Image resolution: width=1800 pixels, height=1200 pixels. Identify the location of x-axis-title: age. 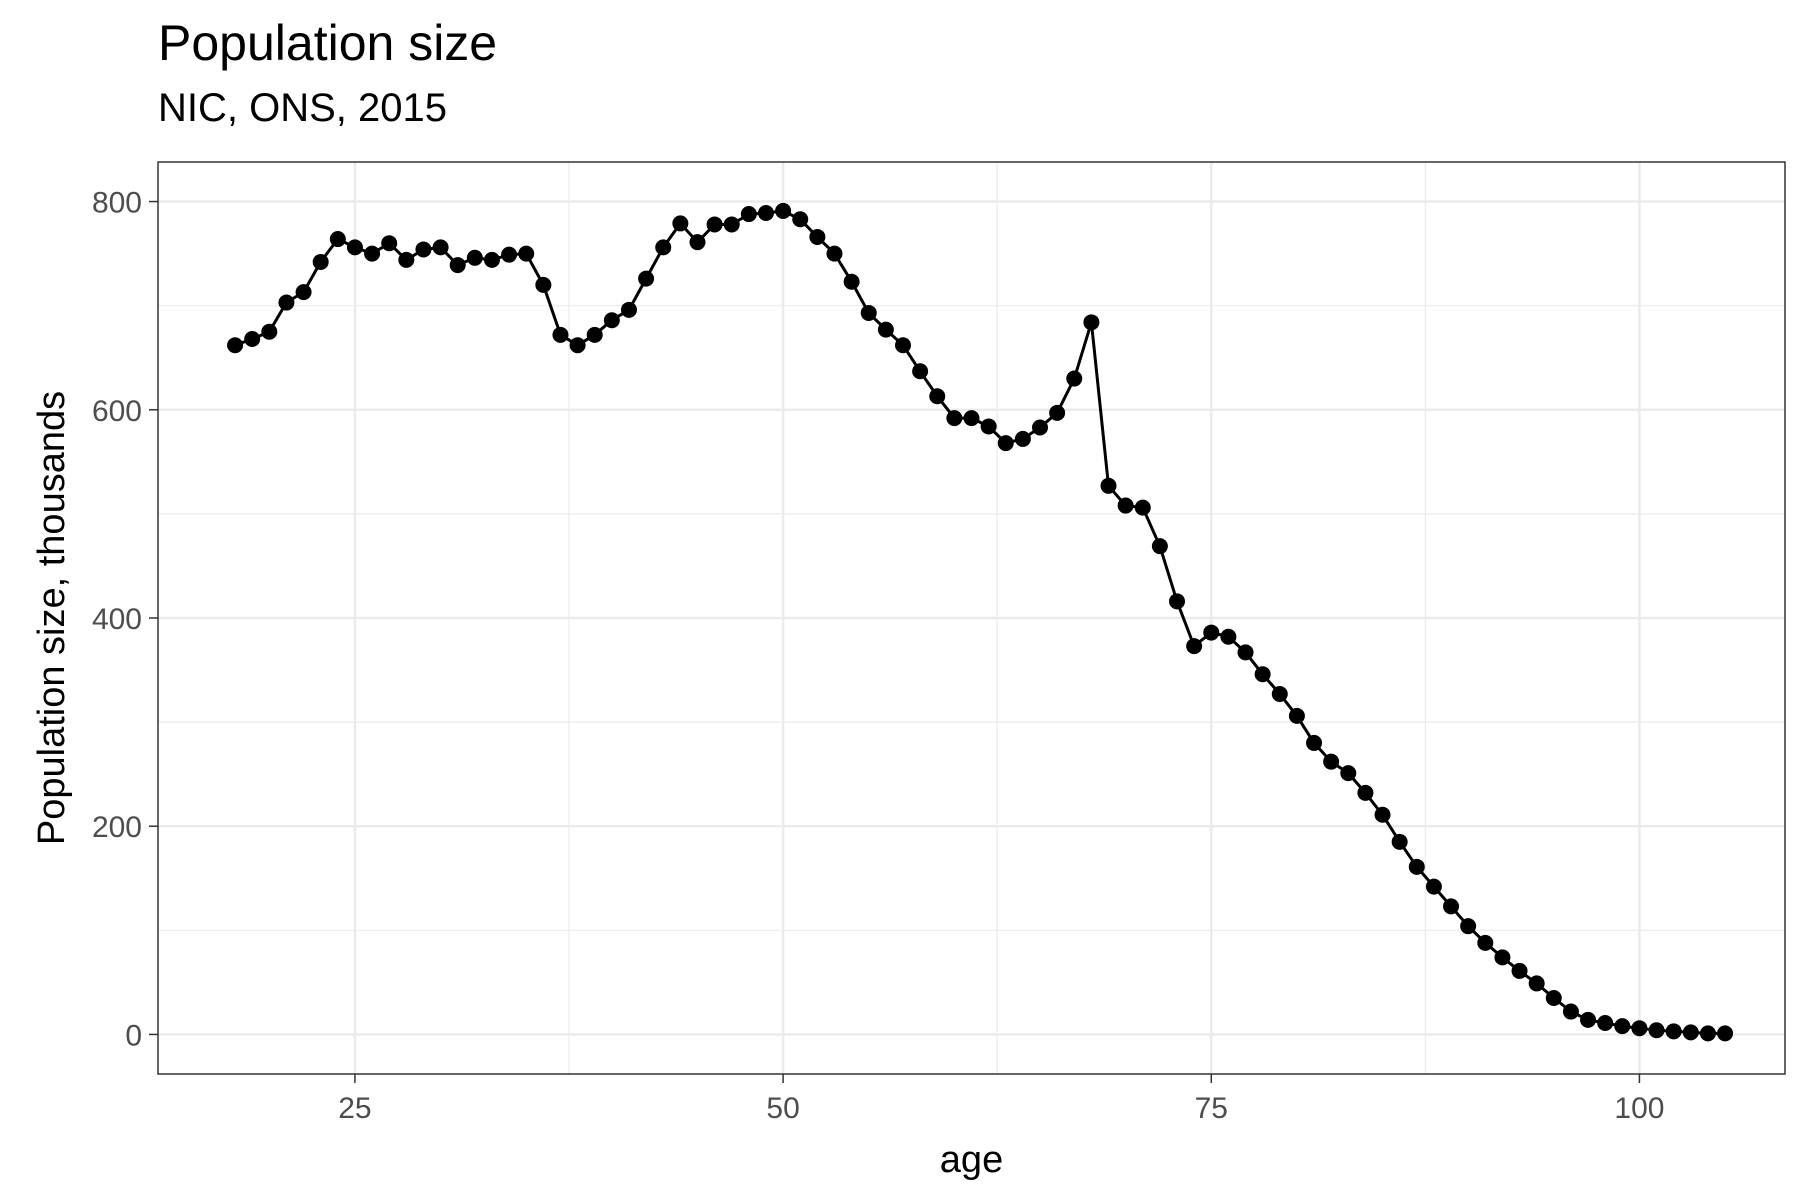
(971, 1160).